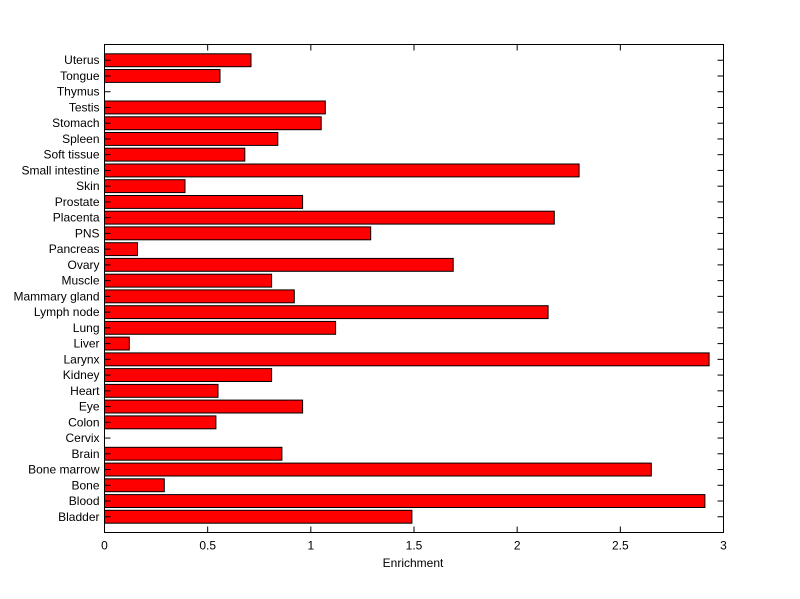  Describe the element at coordinates (220, 327) in the screenshot. I see `bar-lung` at that location.